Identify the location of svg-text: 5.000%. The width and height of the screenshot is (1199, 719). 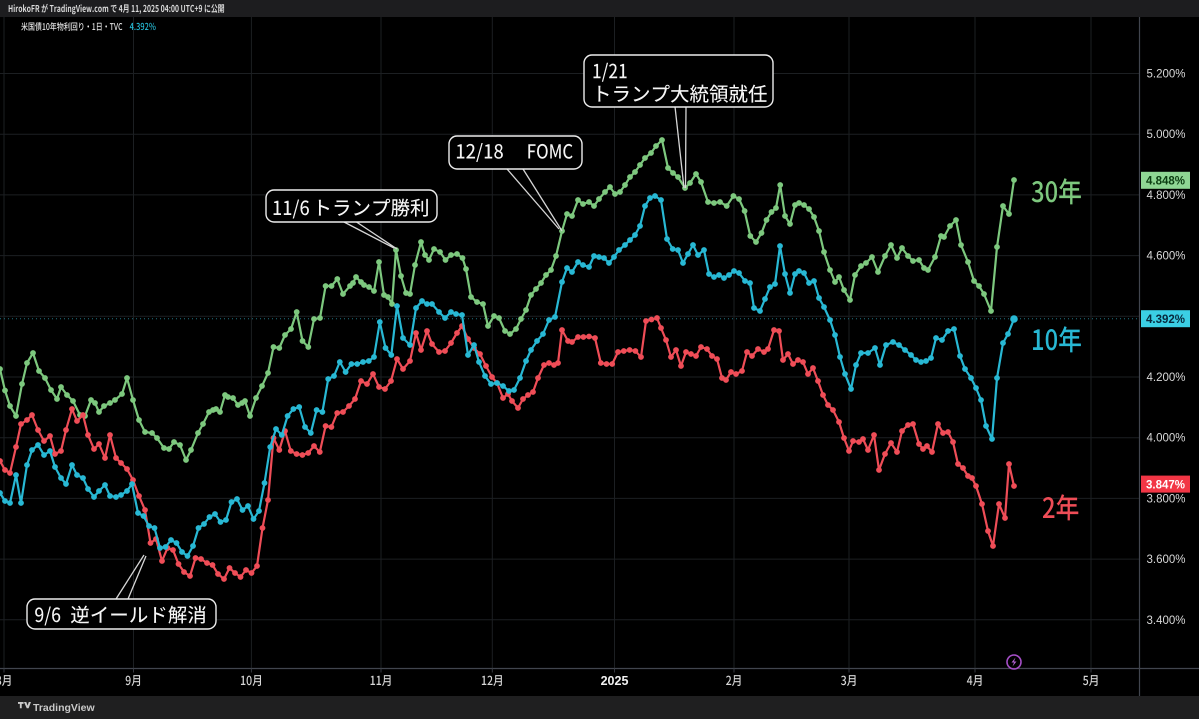
(1165, 135).